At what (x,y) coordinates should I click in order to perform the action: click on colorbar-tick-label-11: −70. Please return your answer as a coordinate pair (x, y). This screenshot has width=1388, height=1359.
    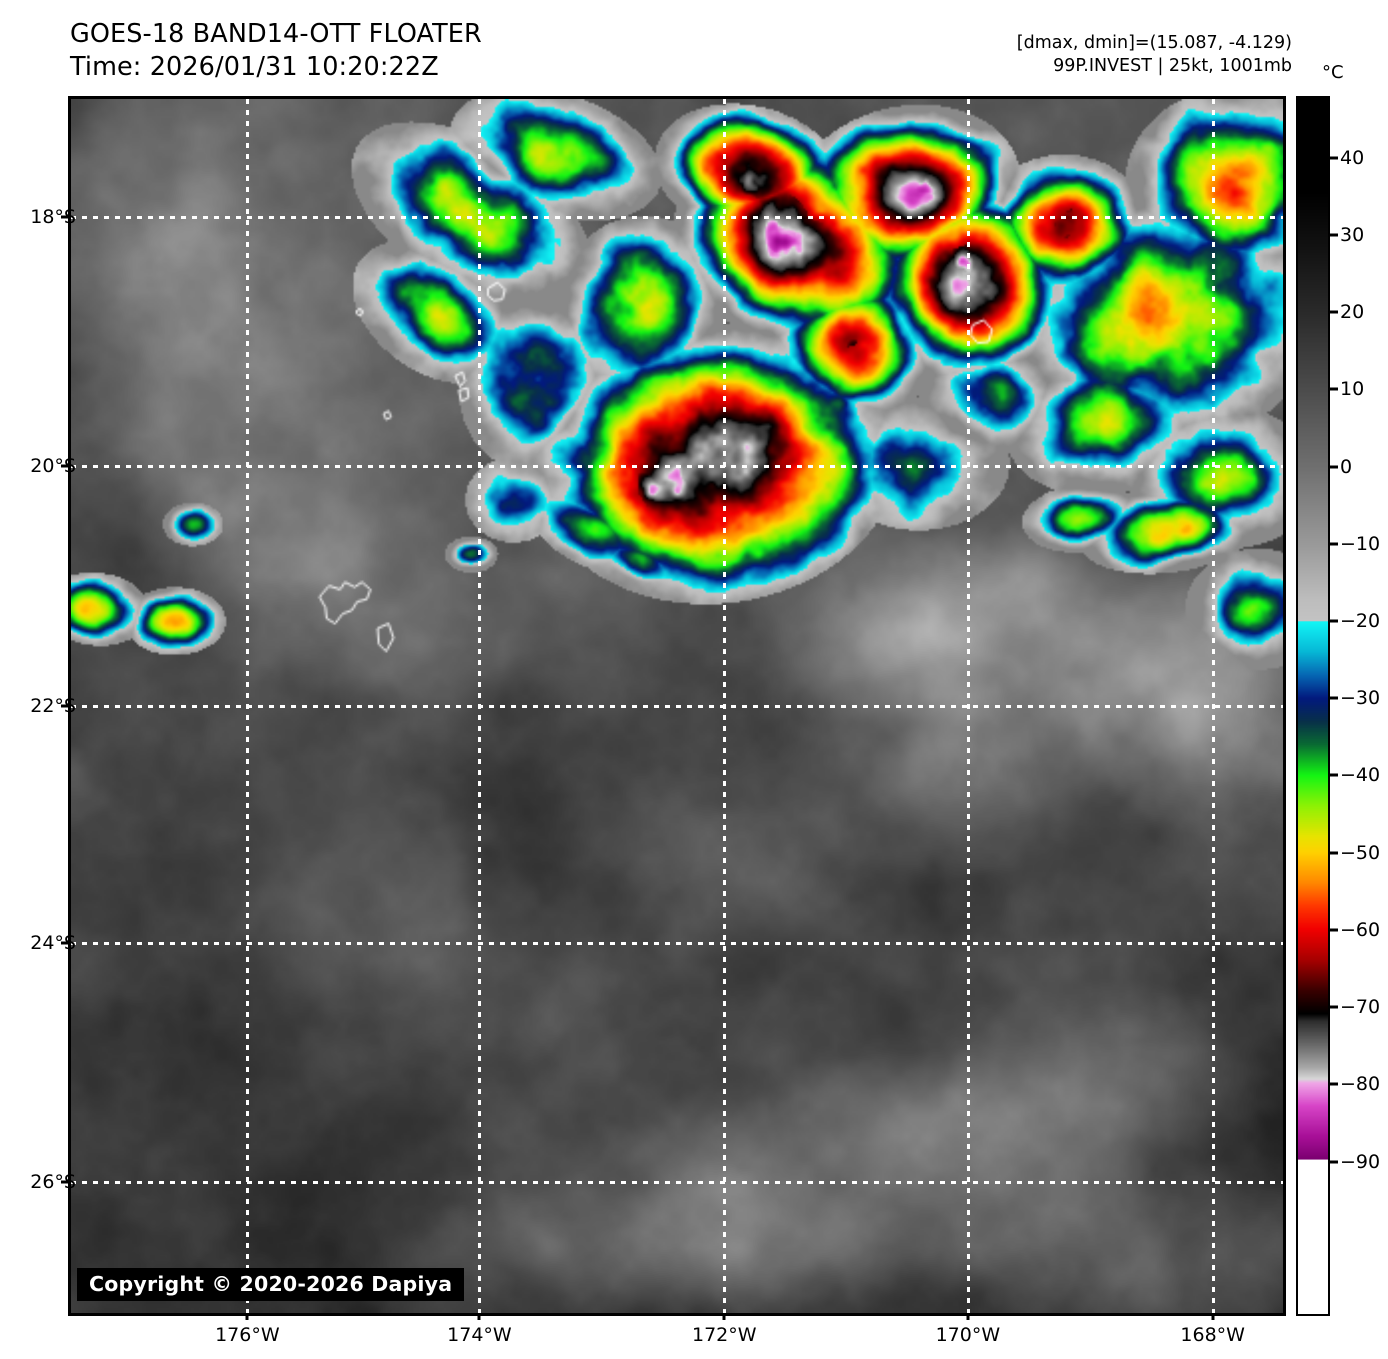
    Looking at the image, I should click on (1360, 1007).